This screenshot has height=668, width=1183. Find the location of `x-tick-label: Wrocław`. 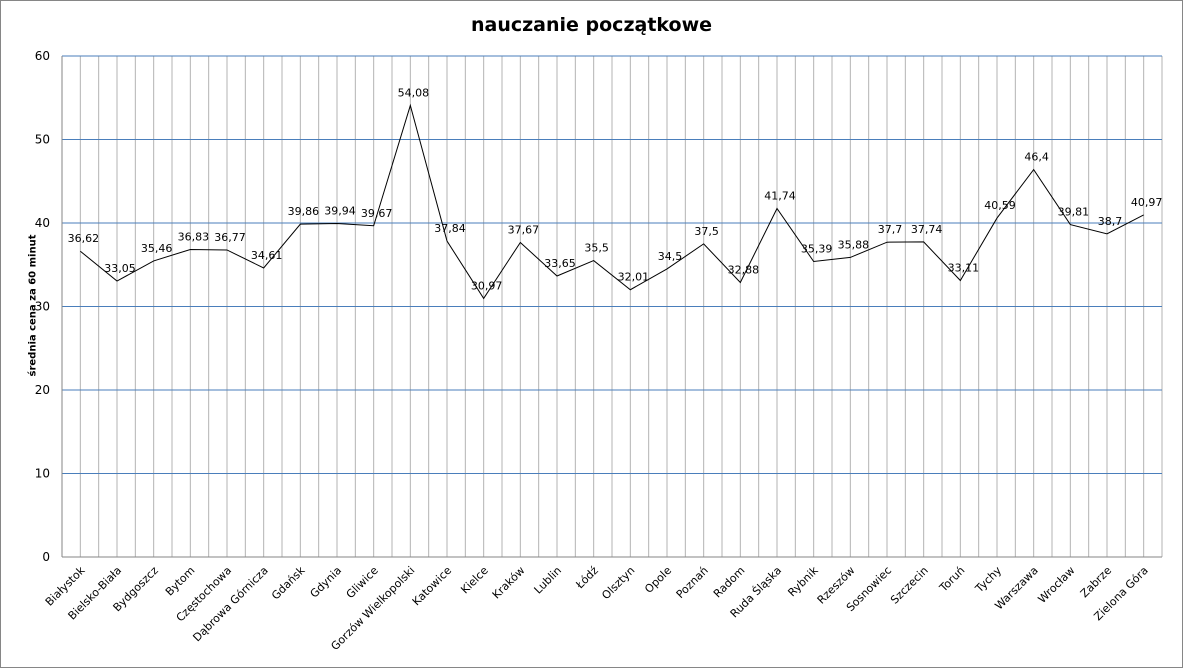

x-tick-label: Wrocław is located at coordinates (1057, 585).